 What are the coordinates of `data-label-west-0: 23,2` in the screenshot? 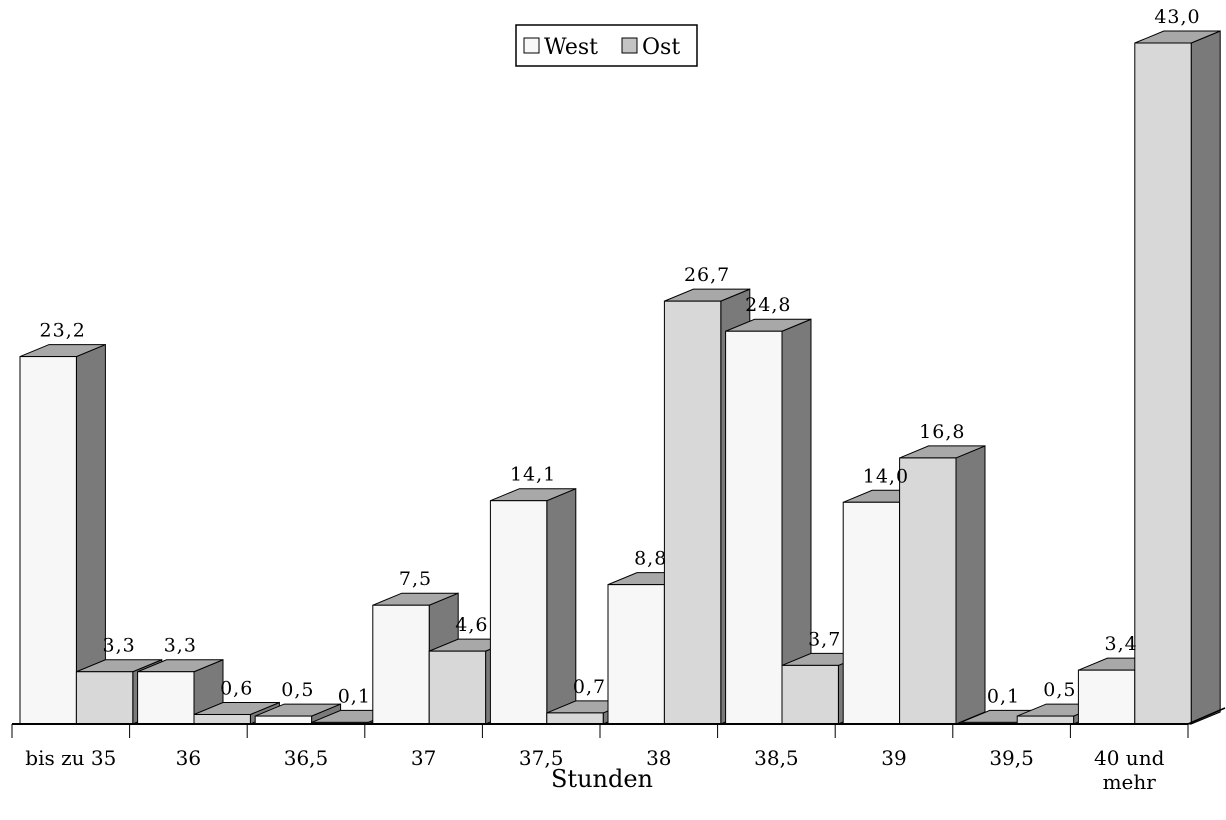 It's located at (63, 331).